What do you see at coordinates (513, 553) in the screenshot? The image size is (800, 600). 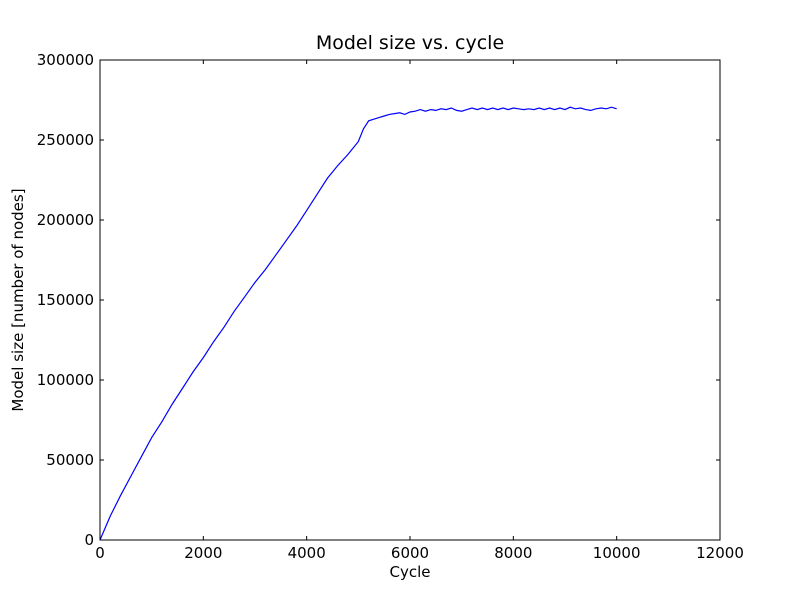 I see `x-tick-label: 8000` at bounding box center [513, 553].